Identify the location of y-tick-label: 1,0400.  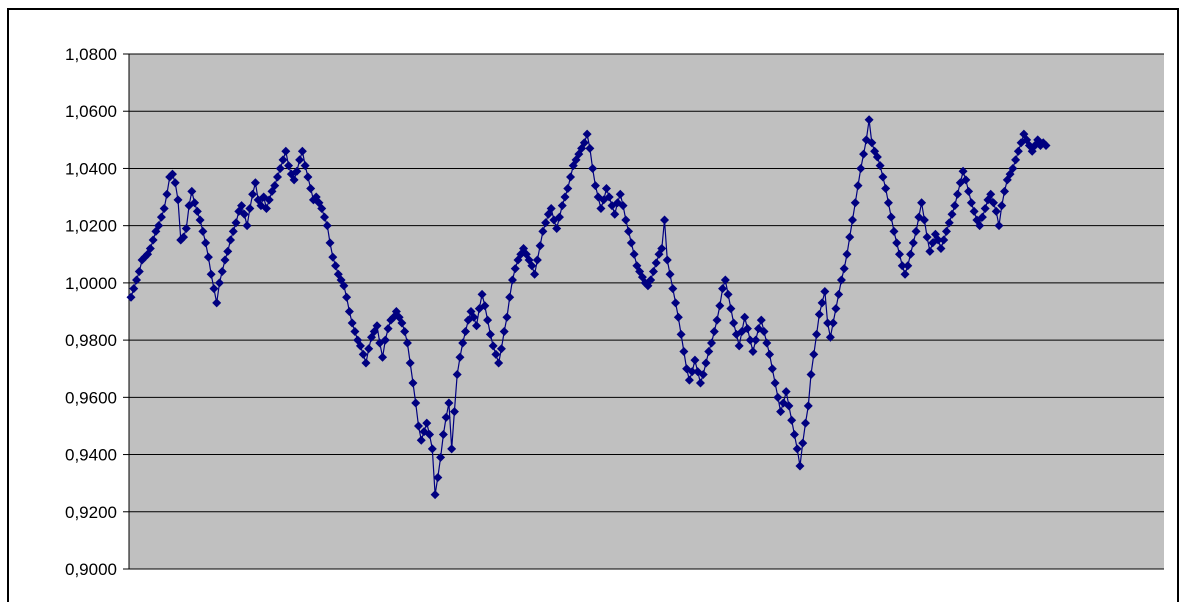
(91, 168).